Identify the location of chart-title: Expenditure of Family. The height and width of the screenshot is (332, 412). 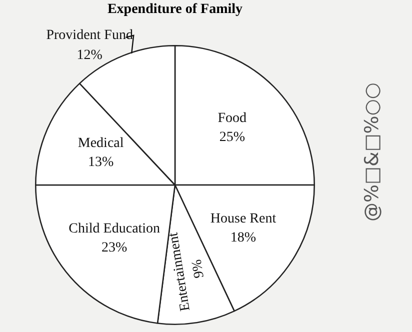
(175, 10).